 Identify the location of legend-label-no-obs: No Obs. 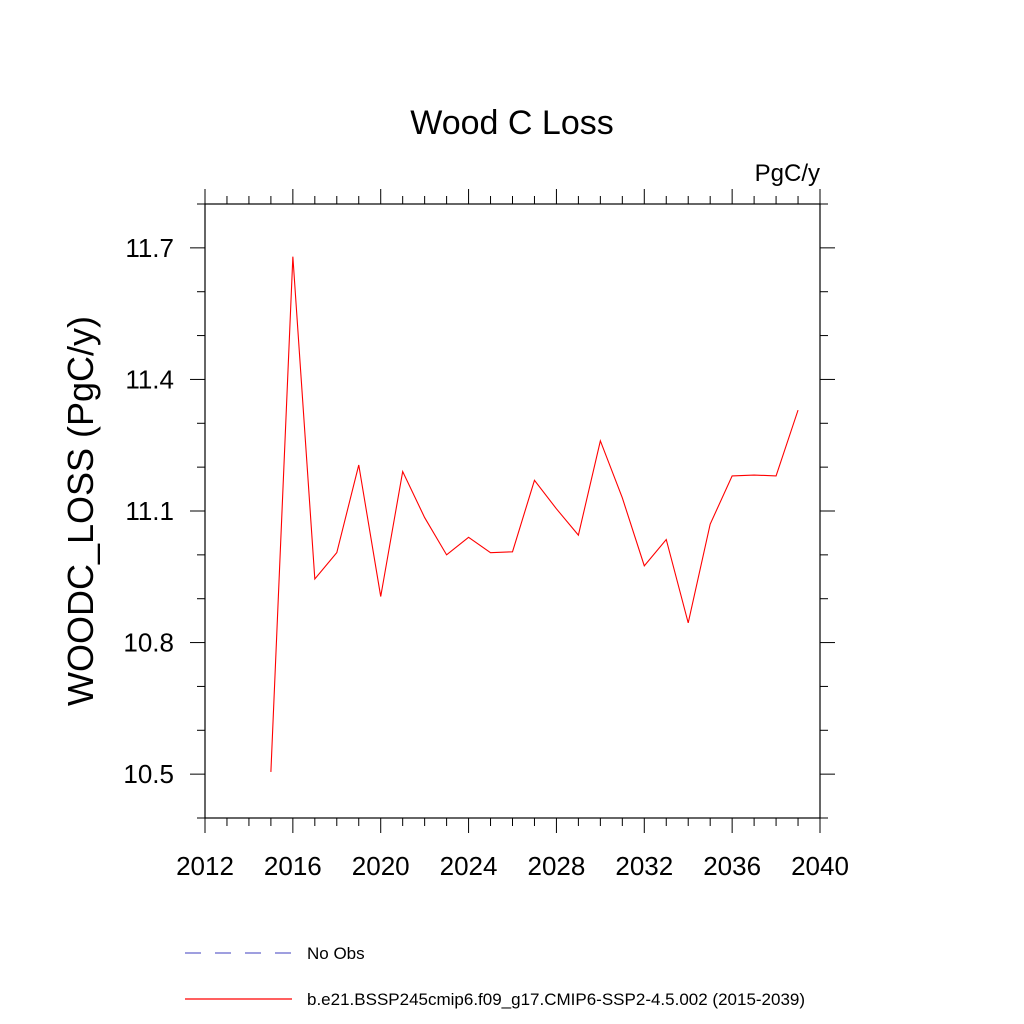
(336, 953).